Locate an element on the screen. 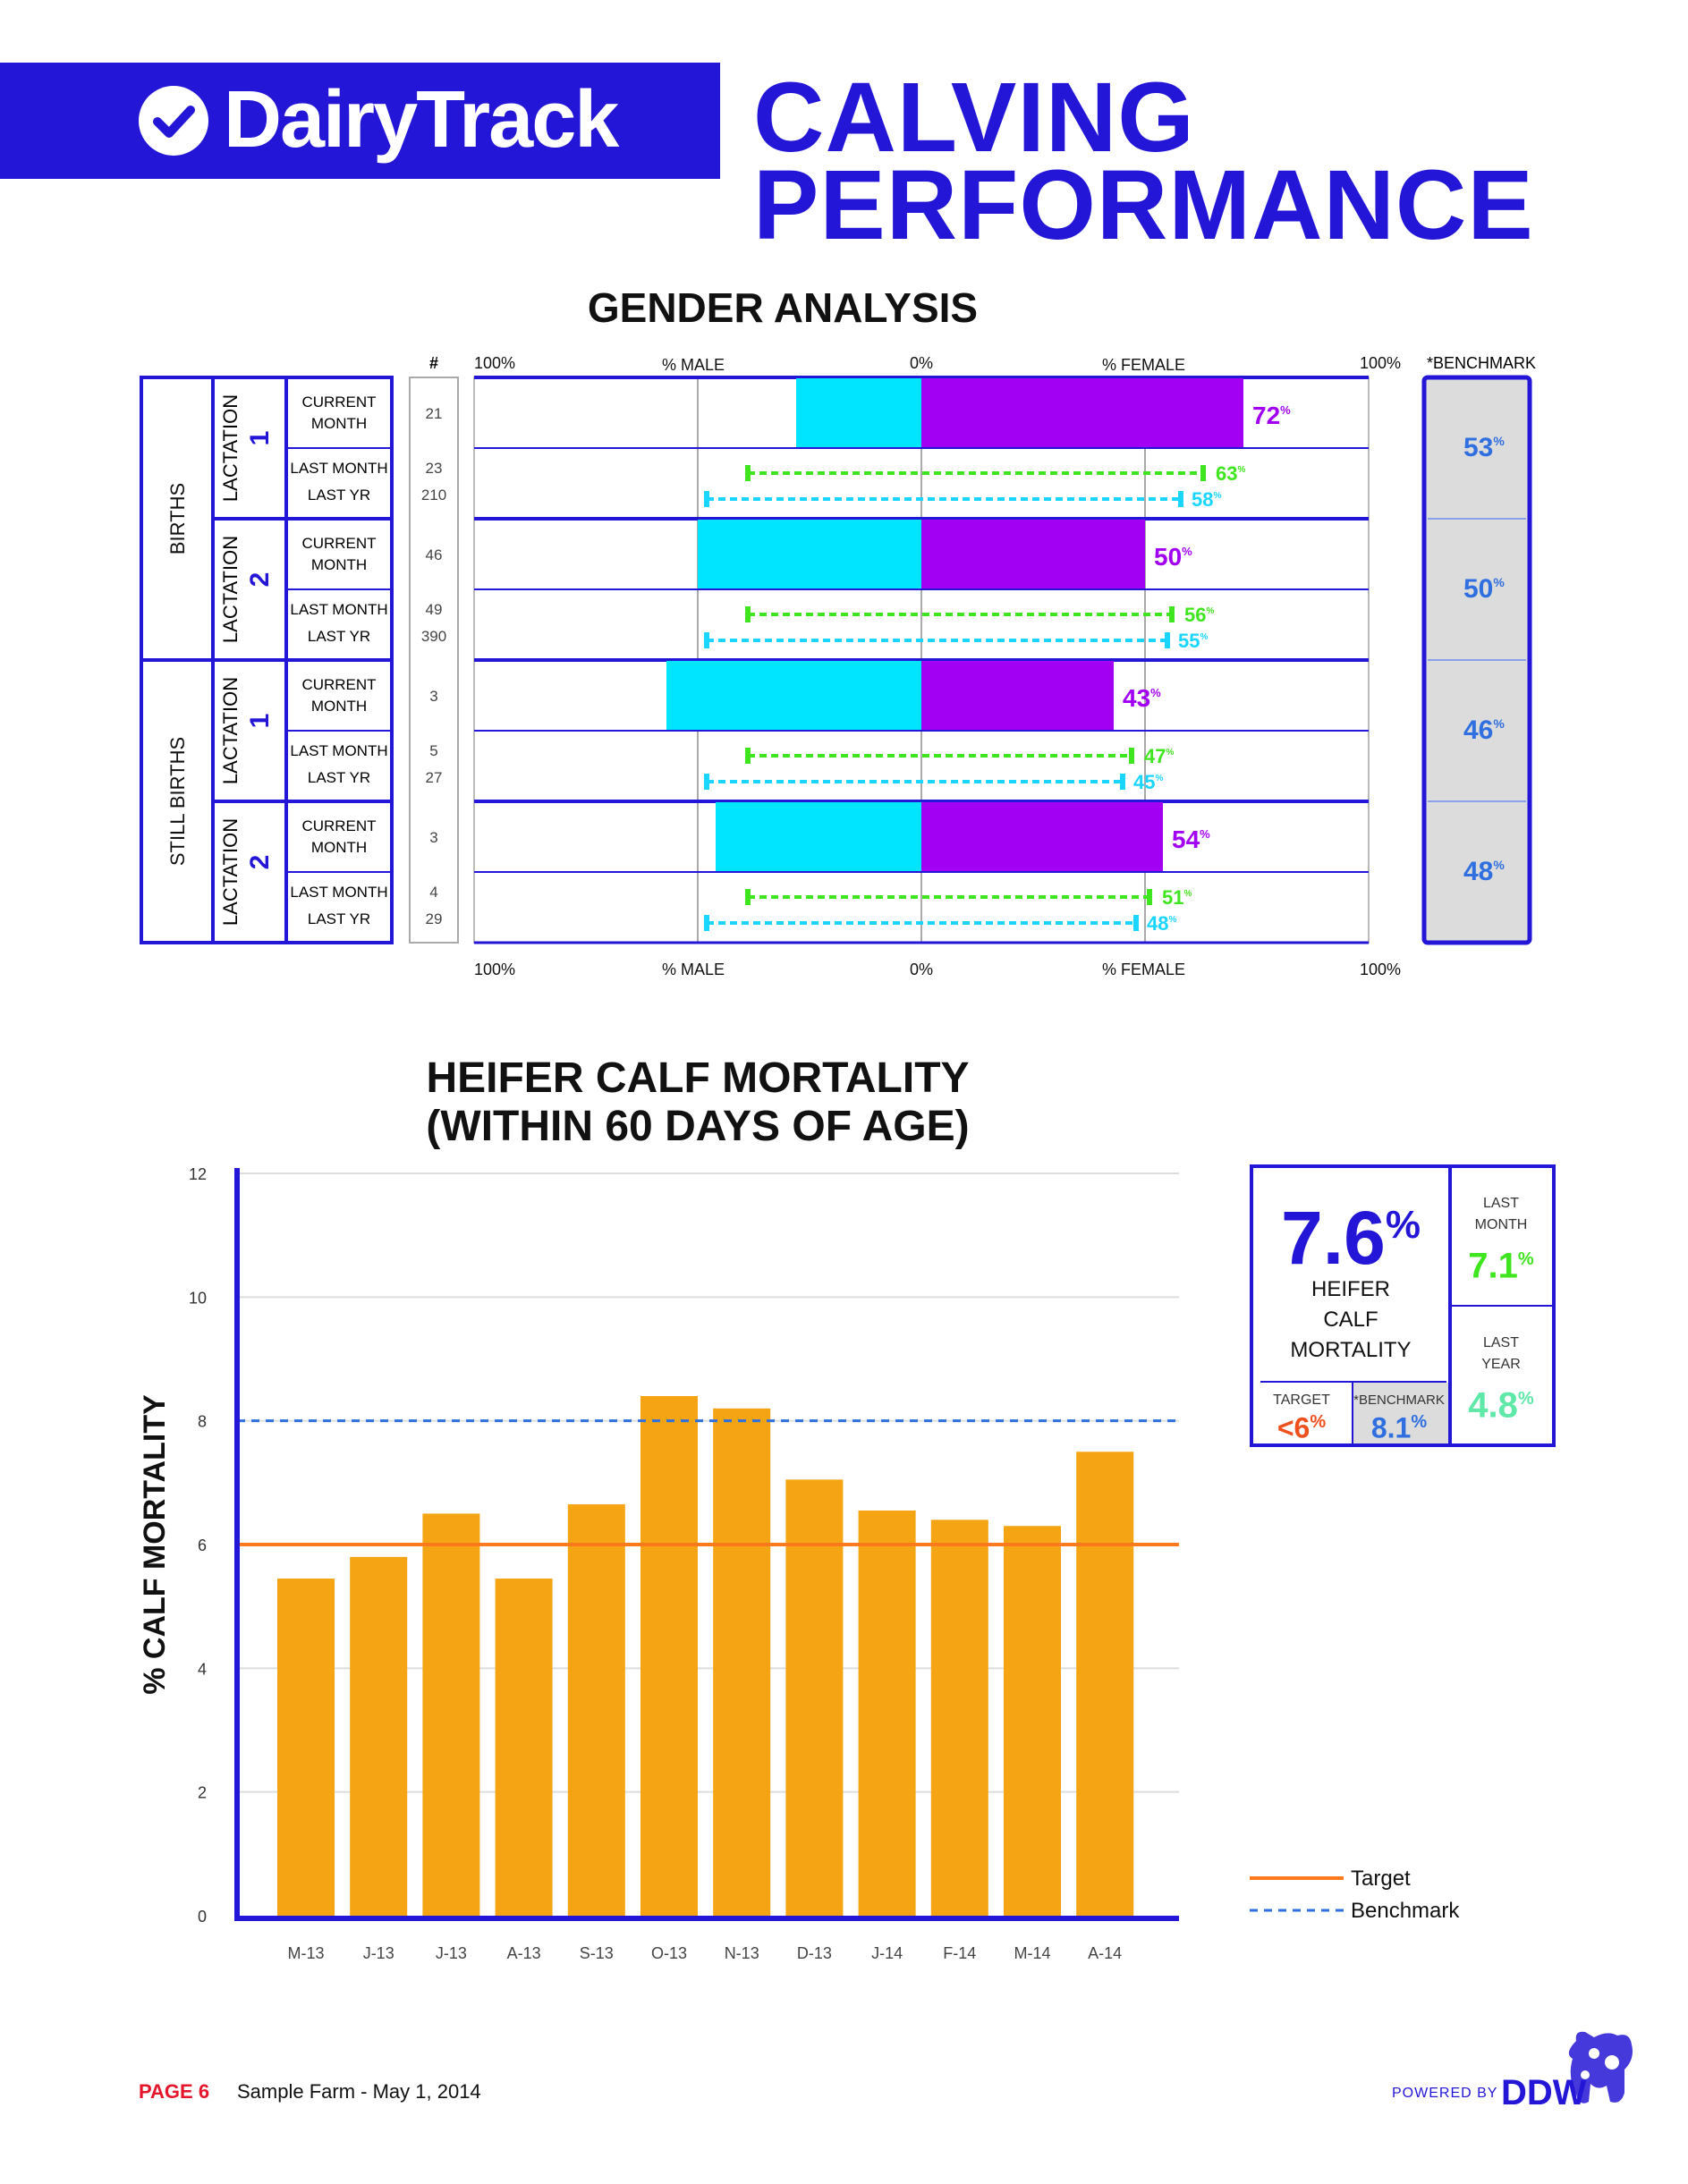 This screenshot has height=2184, width=1688. x-tick-label: A-13 is located at coordinates (524, 1953).